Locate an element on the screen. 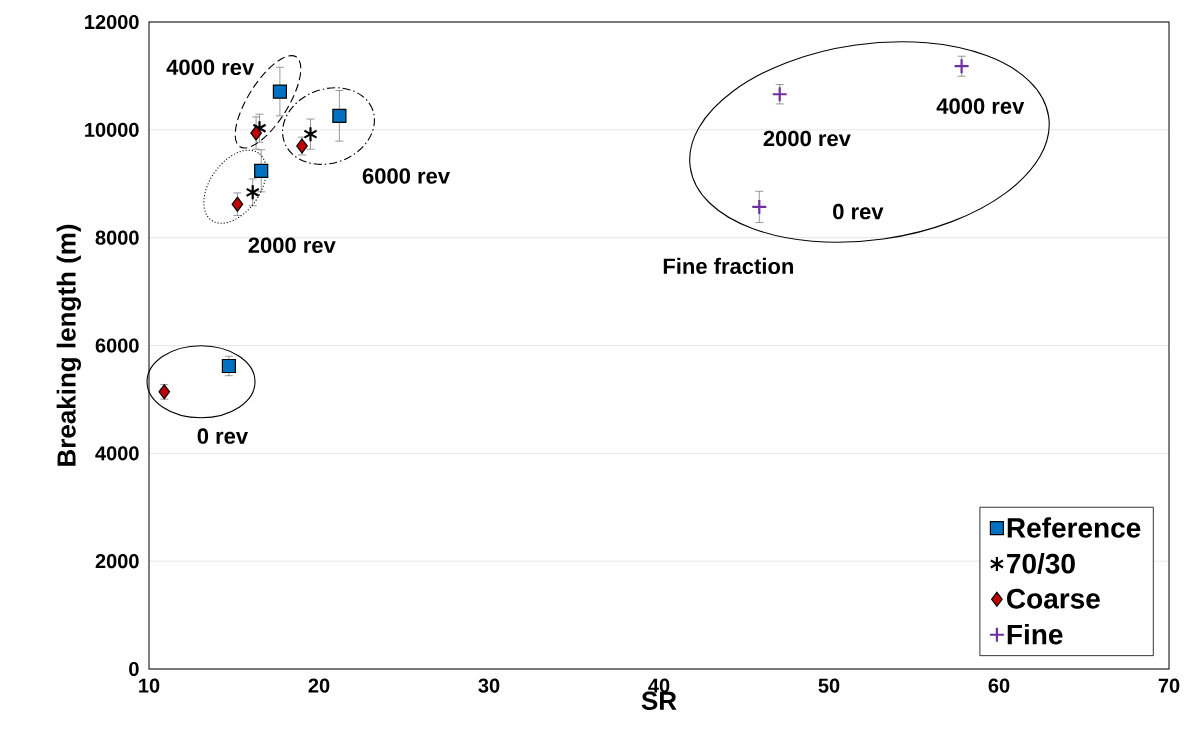 The height and width of the screenshot is (755, 1185). annotation: 6000 rev is located at coordinates (406, 176).